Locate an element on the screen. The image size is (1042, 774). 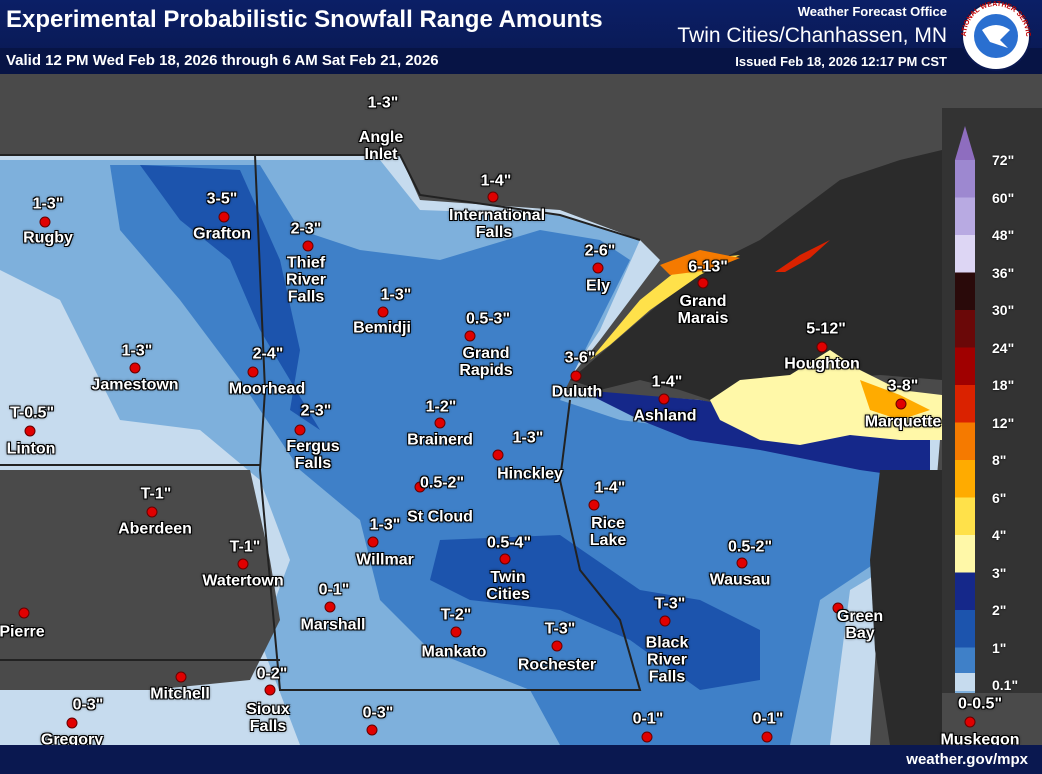
west-gray is located at coordinates (140, 580).